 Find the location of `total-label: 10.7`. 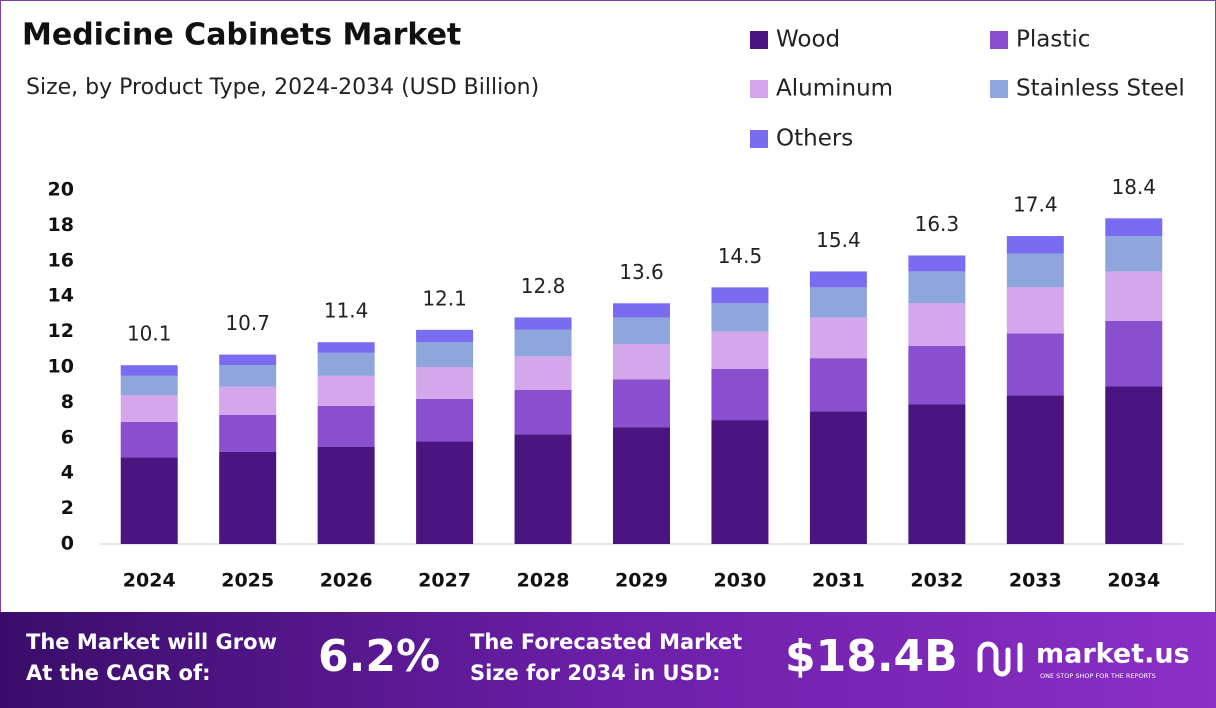

total-label: 10.7 is located at coordinates (247, 323).